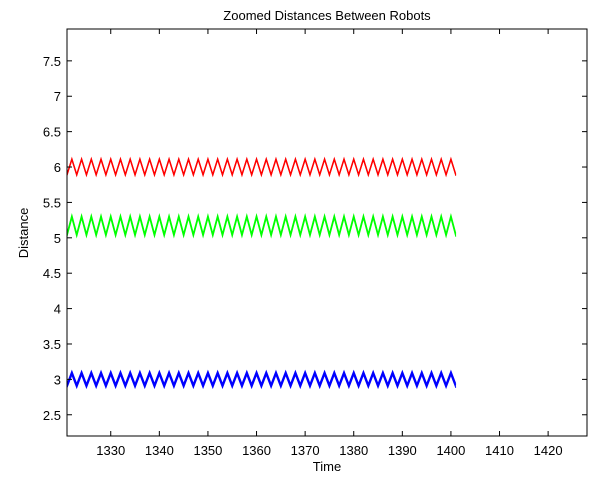  What do you see at coordinates (52, 344) in the screenshot?
I see `y-tick-label: 3.5` at bounding box center [52, 344].